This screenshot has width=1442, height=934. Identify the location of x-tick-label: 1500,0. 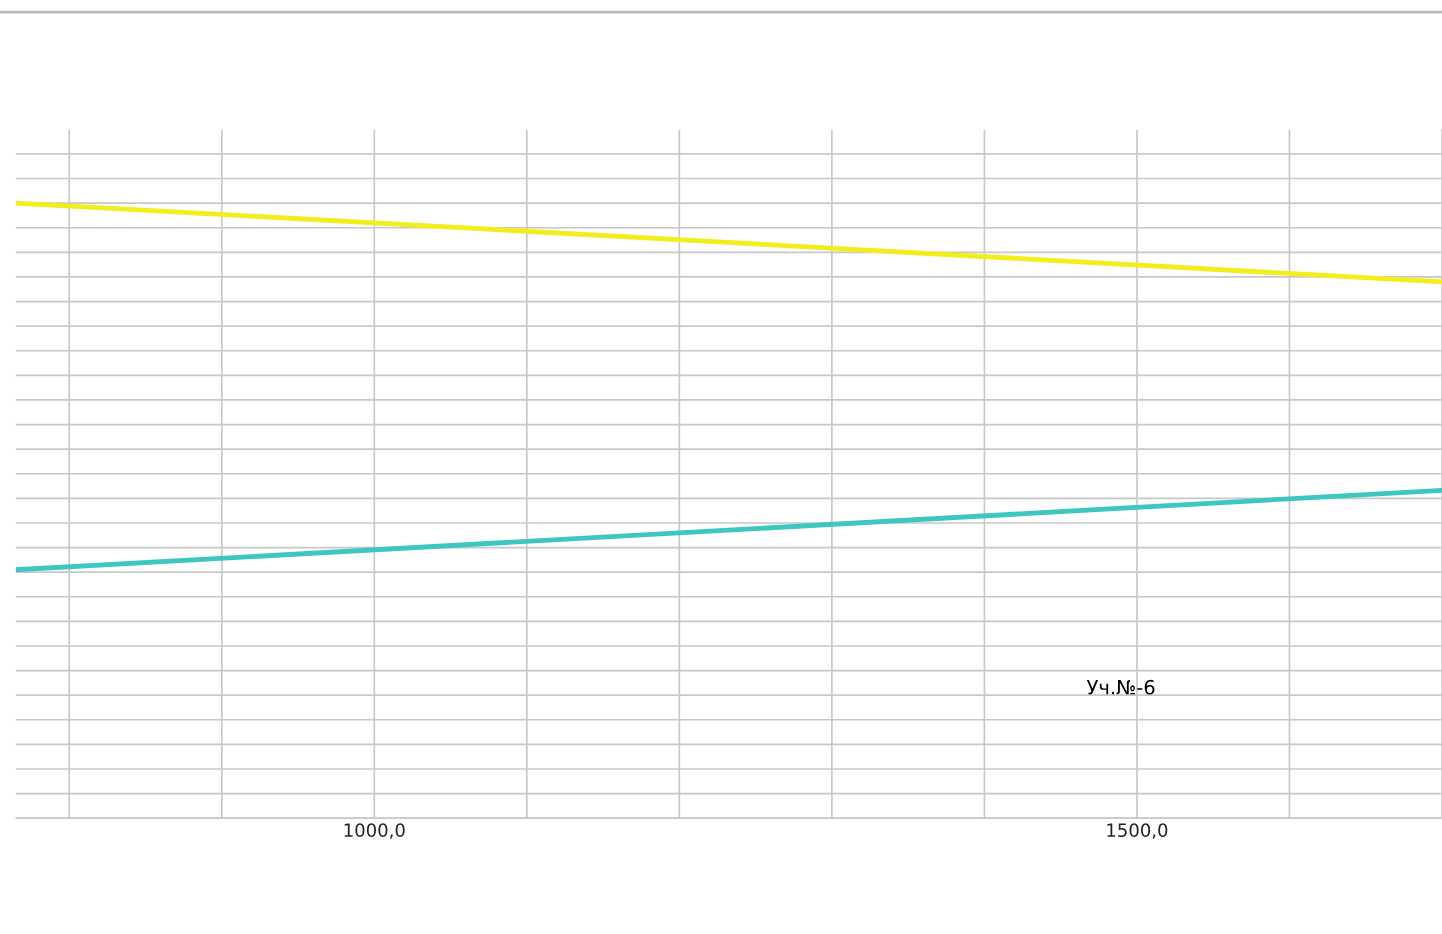
(1137, 831).